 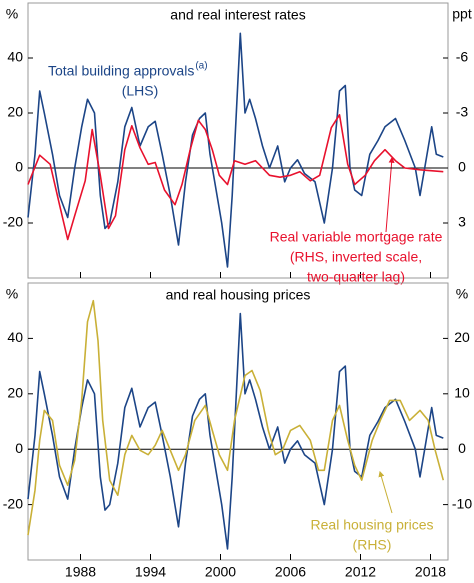 What do you see at coordinates (372, 525) in the screenshot?
I see `series-label: Real housing prices` at bounding box center [372, 525].